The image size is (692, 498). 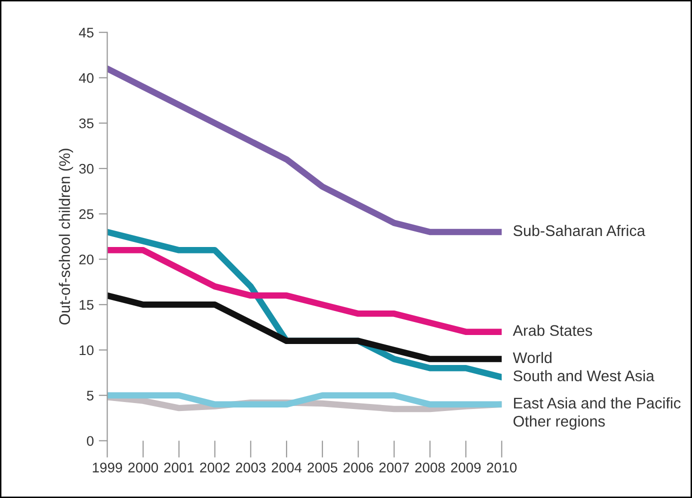 I want to click on y-tick-label: 20, so click(x=86, y=259).